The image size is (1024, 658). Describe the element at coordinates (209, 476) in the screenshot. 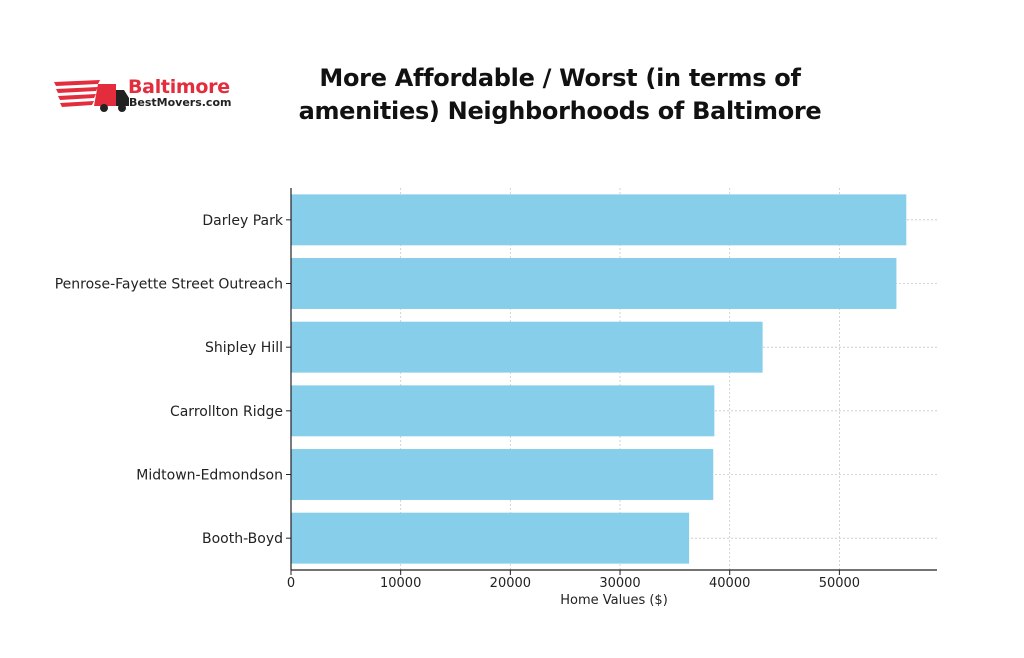

I see `y-tick-label: Midtown-Edmondson` at that location.